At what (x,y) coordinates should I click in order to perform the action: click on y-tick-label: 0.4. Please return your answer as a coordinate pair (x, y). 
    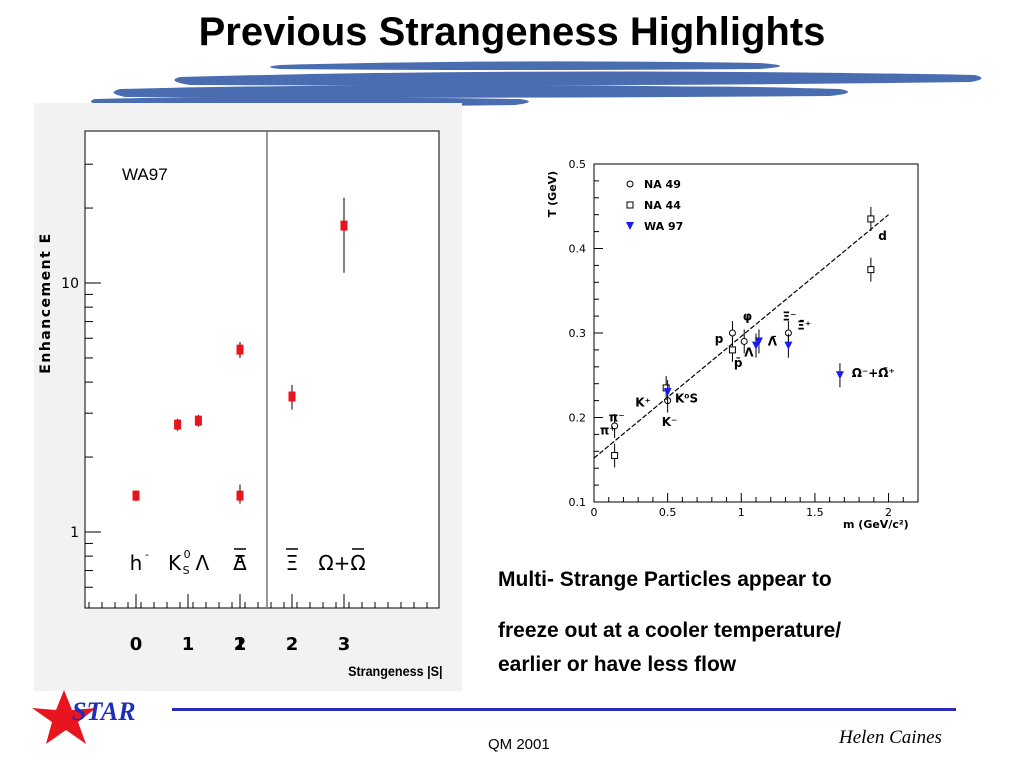
    Looking at the image, I should click on (578, 249).